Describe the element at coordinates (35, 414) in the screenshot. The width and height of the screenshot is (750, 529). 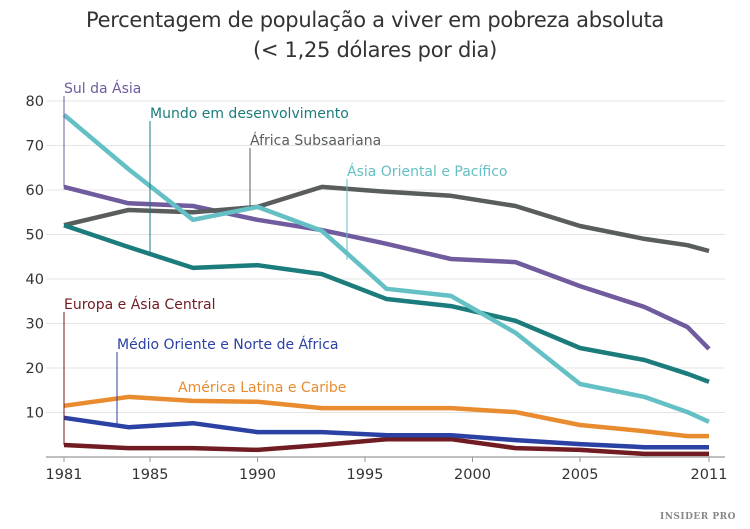
I see `y-tick-label: 10` at that location.